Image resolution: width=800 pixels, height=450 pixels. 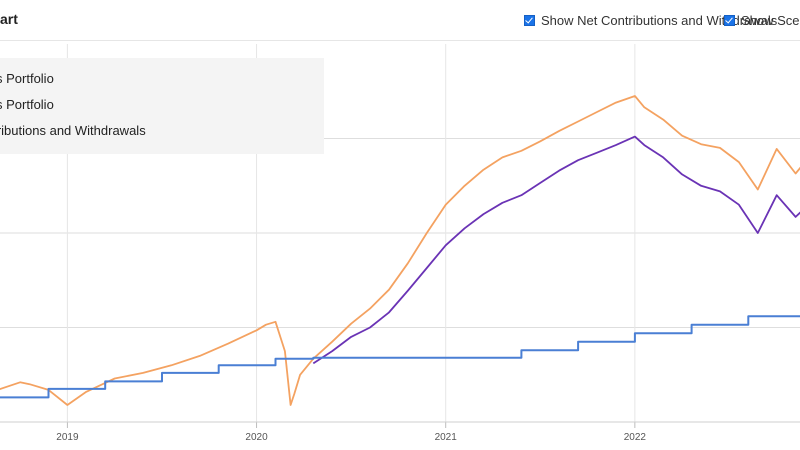 I want to click on x-axis: 2019 2020 2021 2022, so click(x=400, y=432).